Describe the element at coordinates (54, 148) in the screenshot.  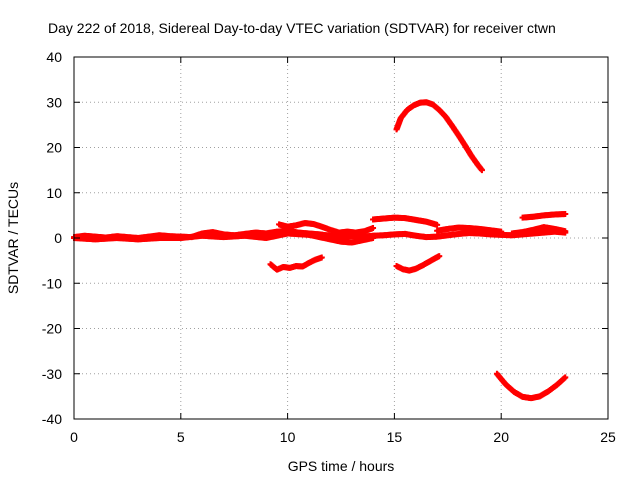
I see `y-tick-label: 20` at that location.